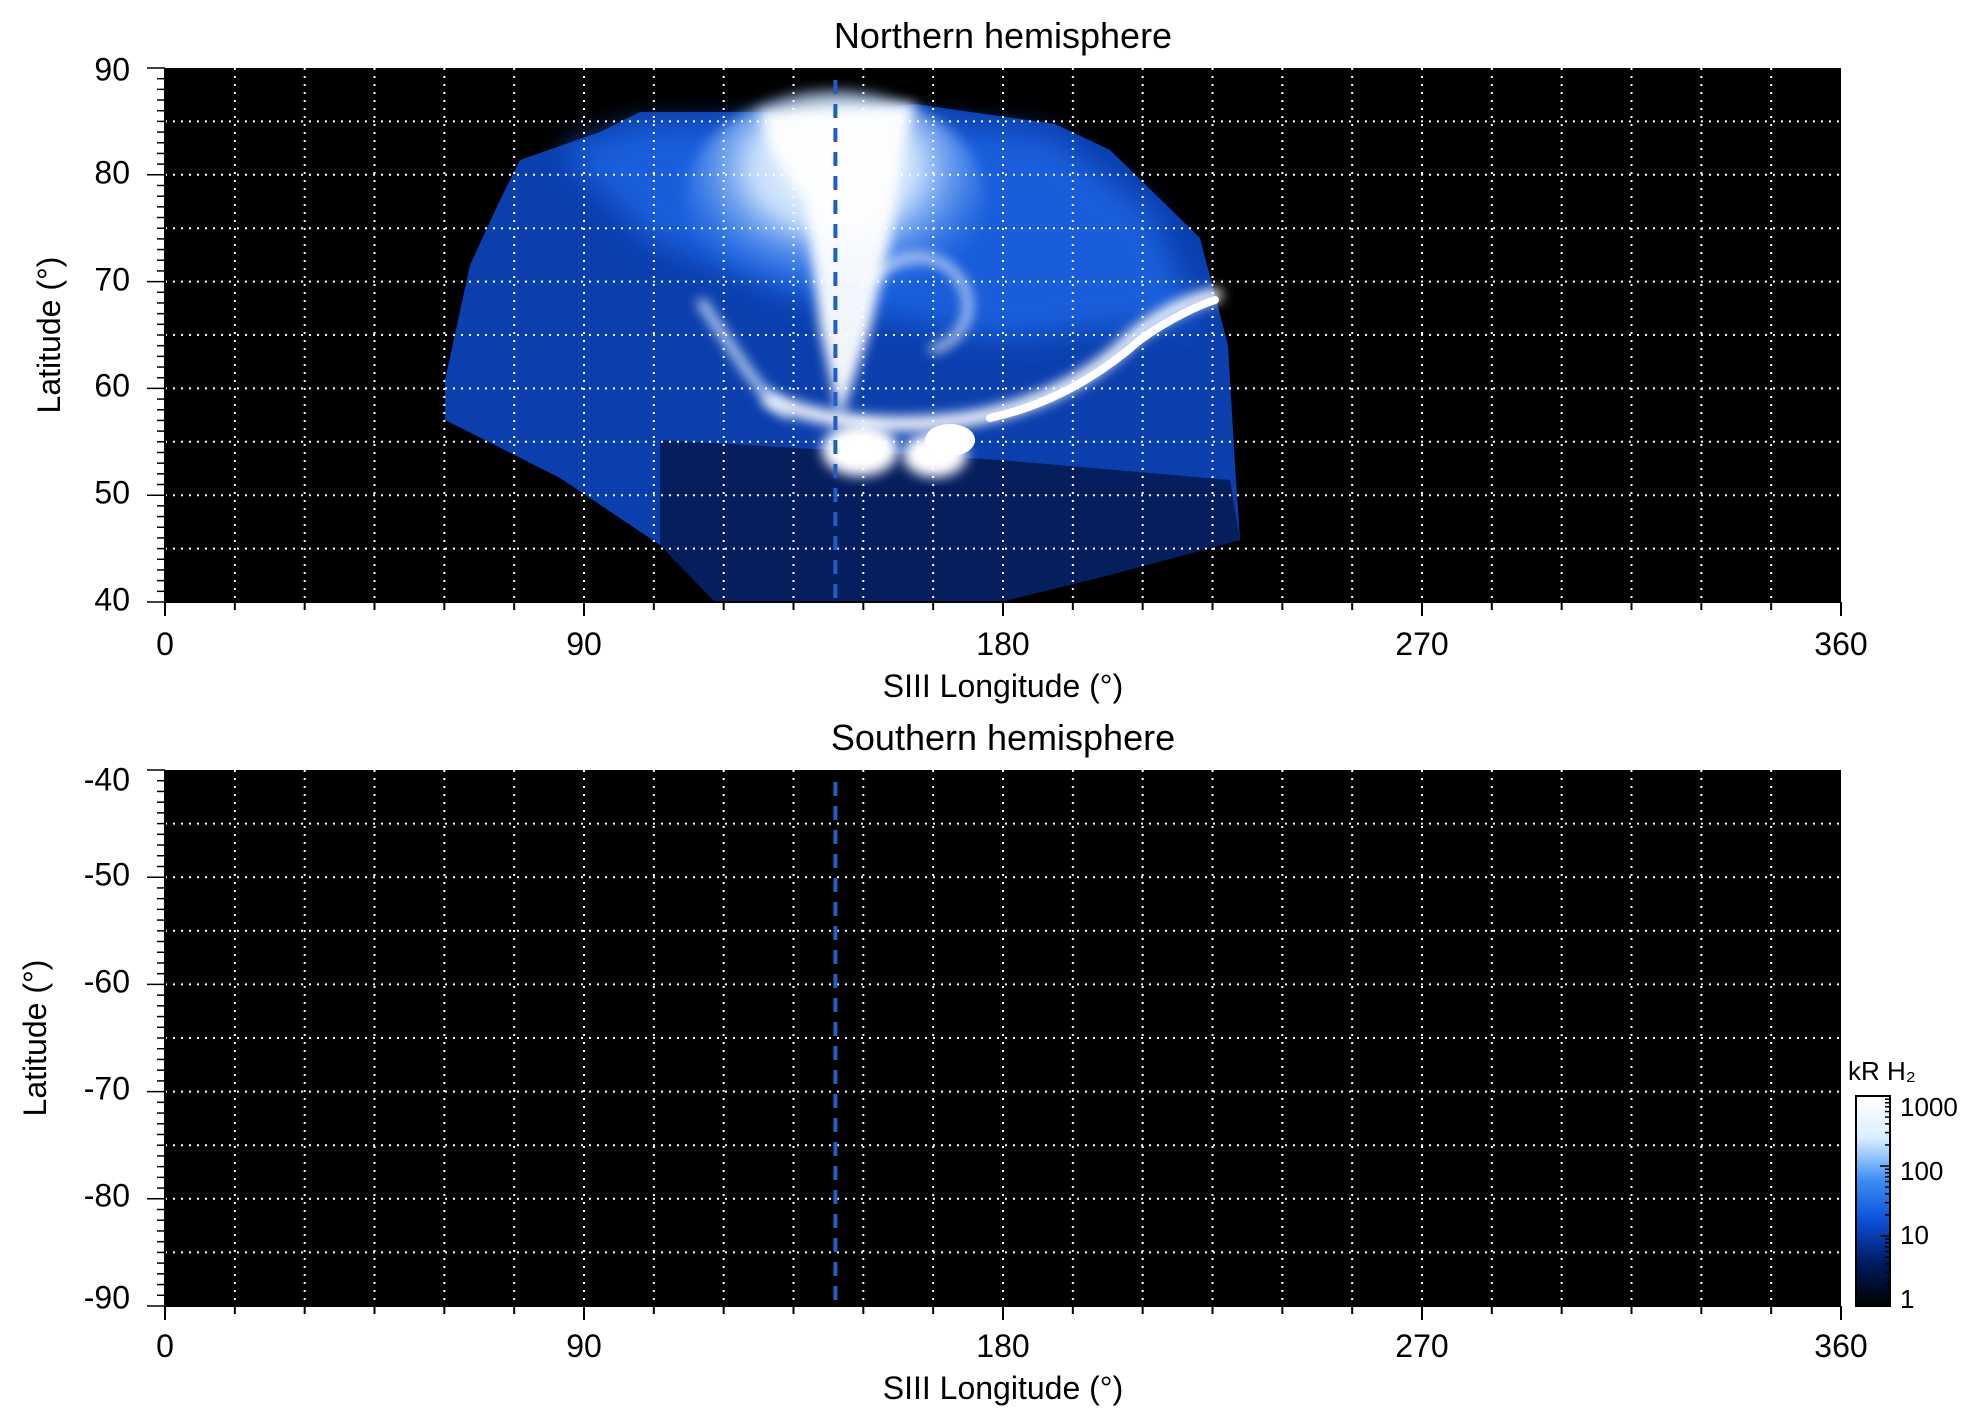  Describe the element at coordinates (1003, 737) in the screenshot. I see `south-title: Southern hemisphere` at that location.